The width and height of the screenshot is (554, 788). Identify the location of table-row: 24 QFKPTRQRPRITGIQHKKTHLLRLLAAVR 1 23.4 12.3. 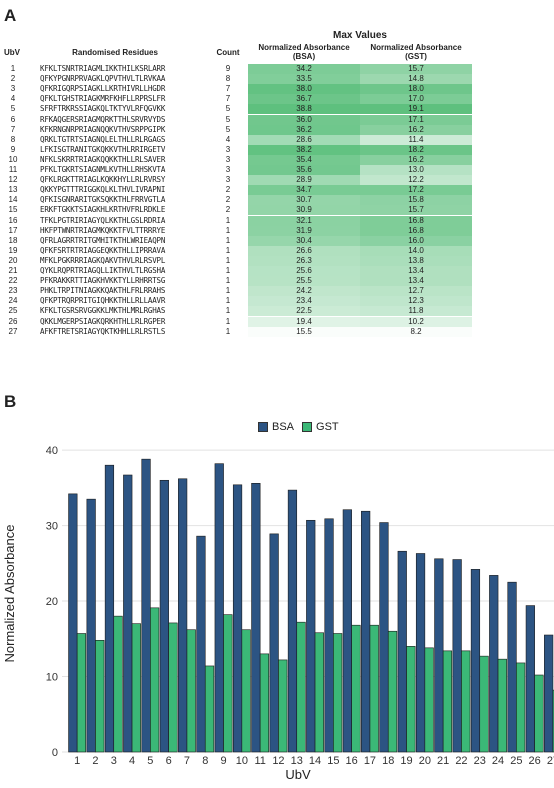
(277, 301).